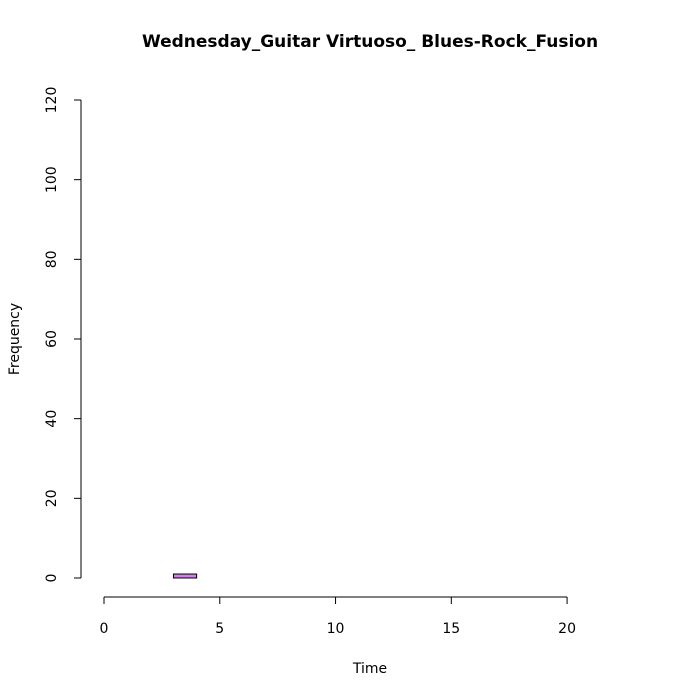 This screenshot has width=699, height=699. Describe the element at coordinates (63, 335) in the screenshot. I see `y-axis: 0 20 40 60 80 100 120` at that location.